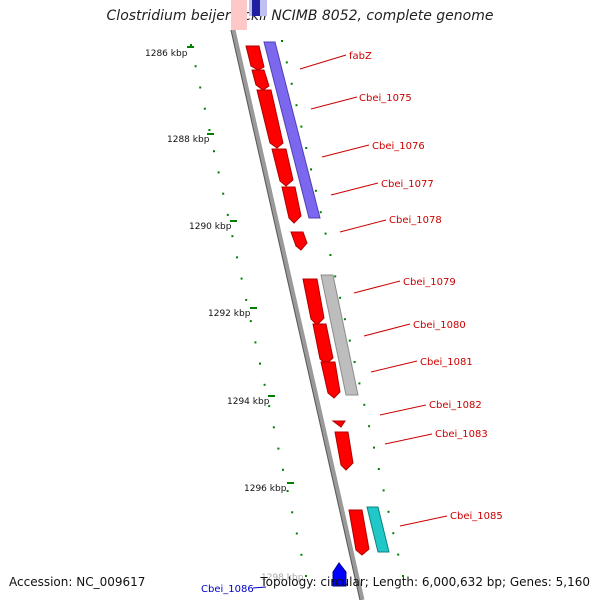 The height and width of the screenshot is (600, 600). I want to click on gene-label-cbei-1076: Cbei_1076, so click(398, 146).